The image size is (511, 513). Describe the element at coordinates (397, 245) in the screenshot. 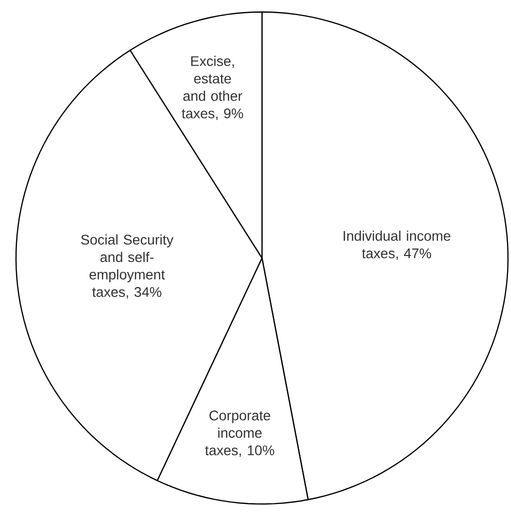

I see `slice-label: Individual income taxes, 47%` at that location.